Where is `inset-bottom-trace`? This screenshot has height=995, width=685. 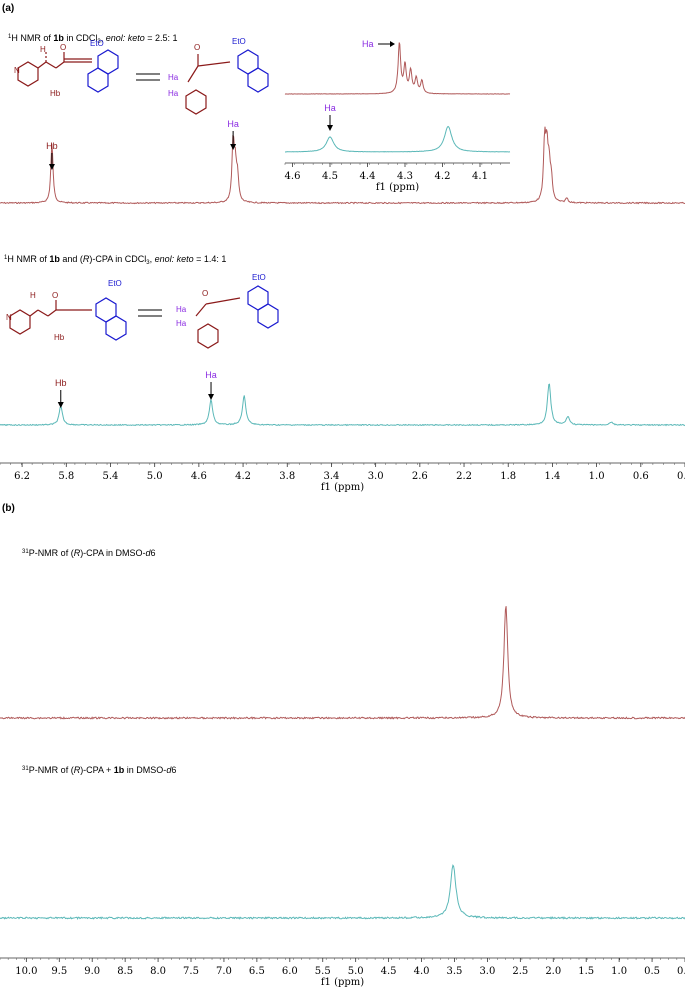 inset-bottom-trace is located at coordinates (398, 139).